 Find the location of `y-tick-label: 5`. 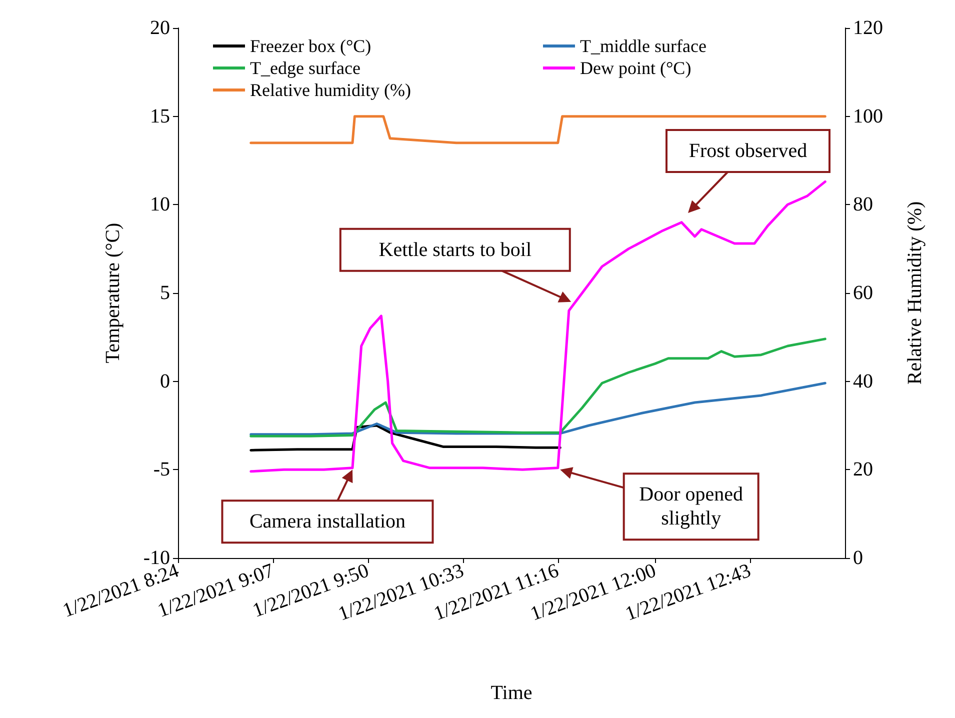

y-tick-label: 5 is located at coordinates (165, 293).